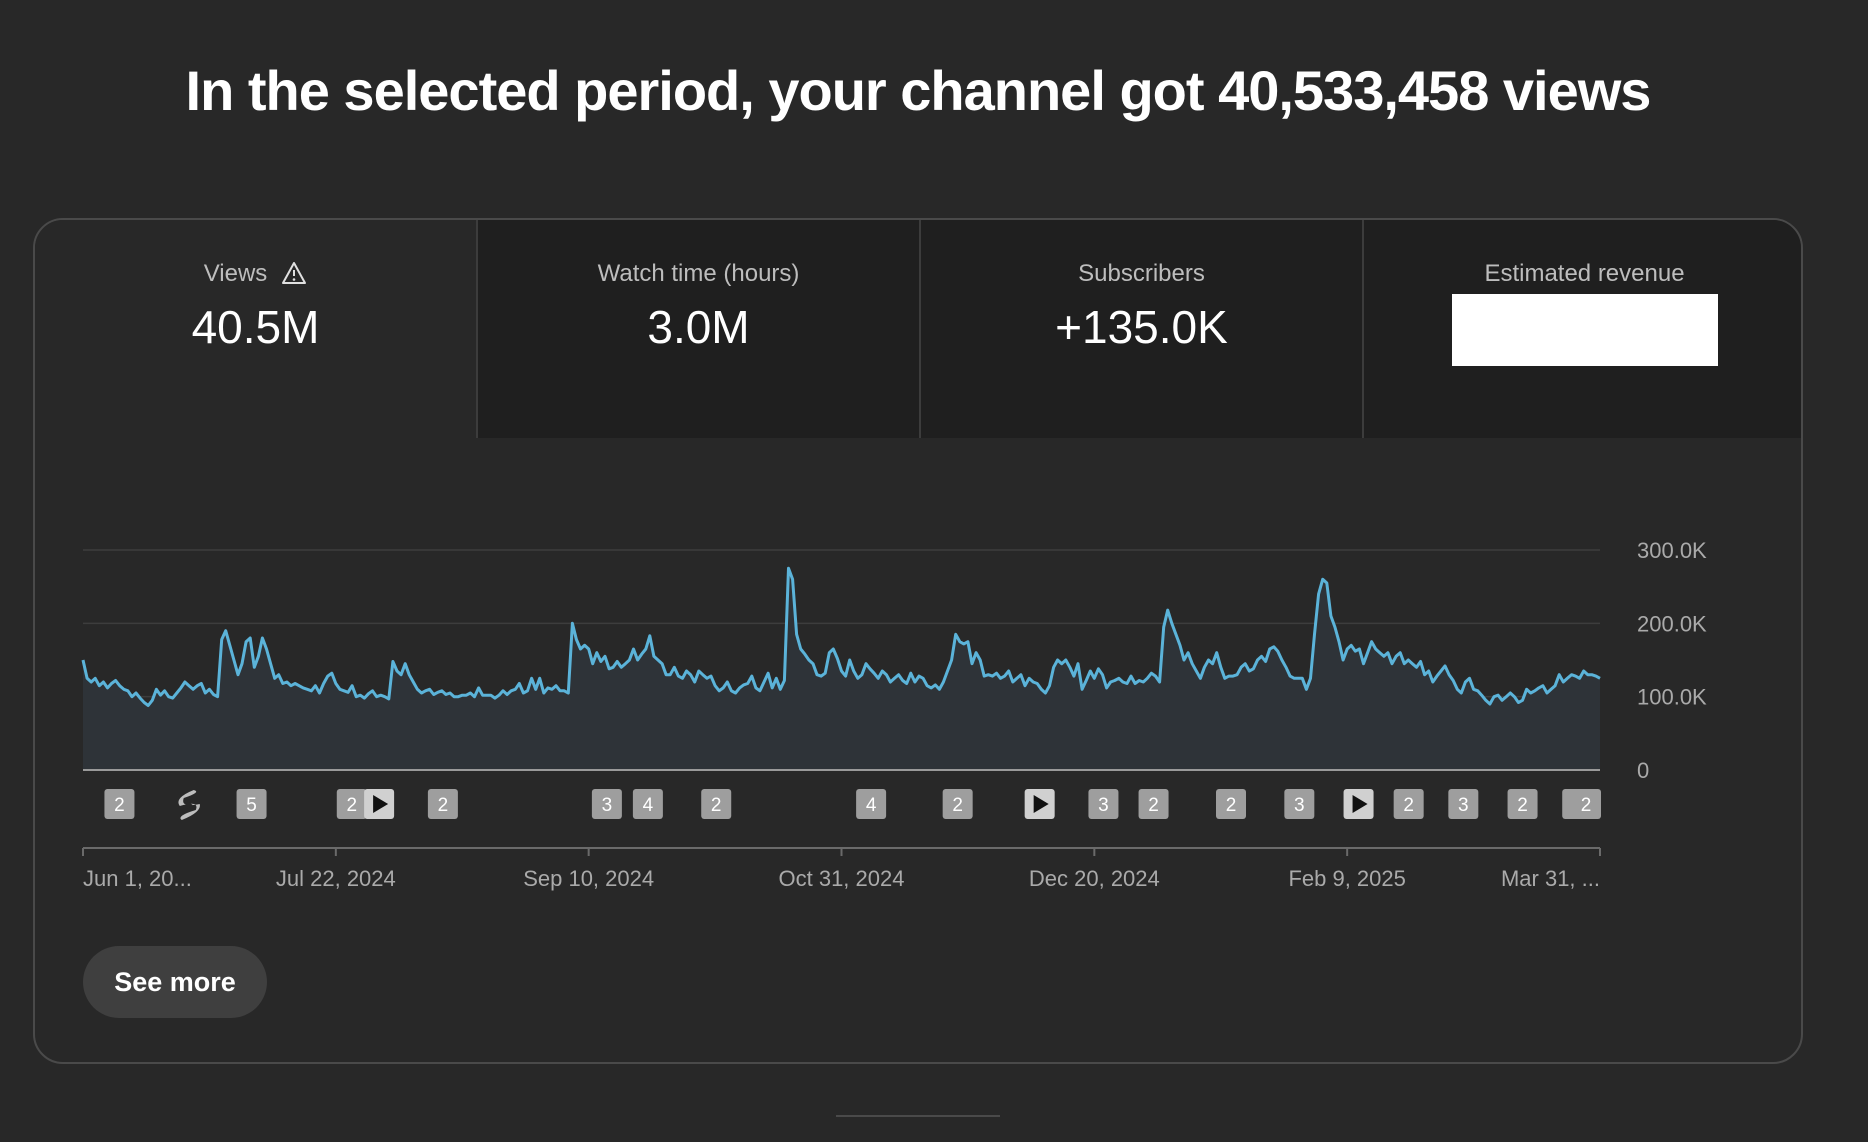  What do you see at coordinates (1585, 330) in the screenshot?
I see `redacted-revenue-value` at bounding box center [1585, 330].